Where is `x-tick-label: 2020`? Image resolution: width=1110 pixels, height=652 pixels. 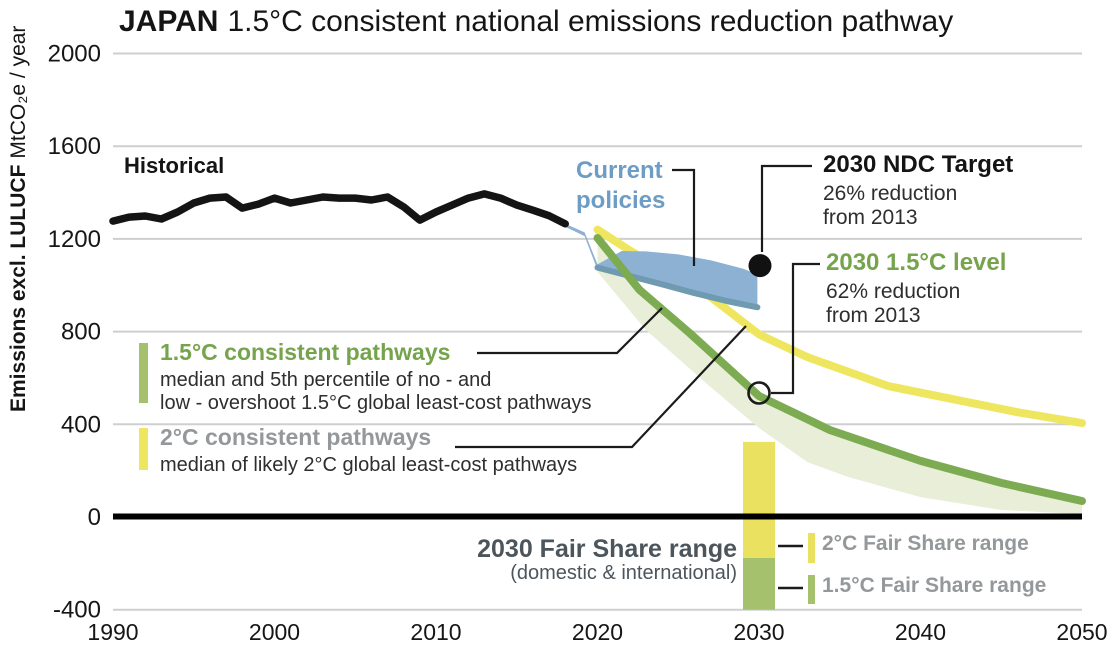 x-tick-label: 2020 is located at coordinates (597, 632).